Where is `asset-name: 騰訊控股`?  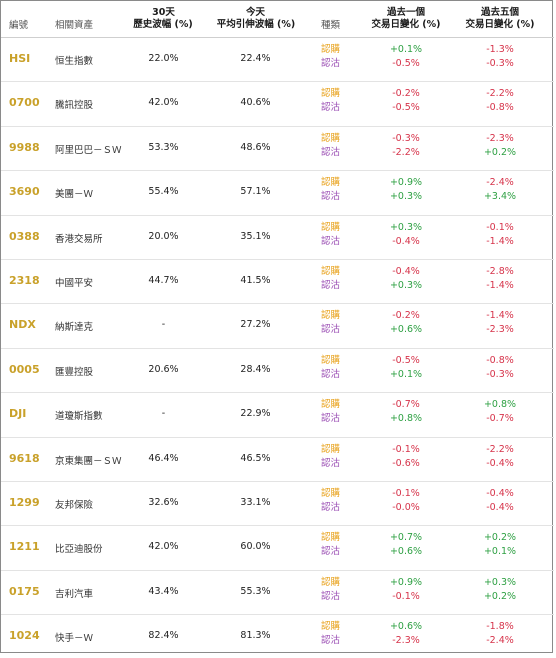
asset-name: 騰訊控股 is located at coordinates (74, 106).